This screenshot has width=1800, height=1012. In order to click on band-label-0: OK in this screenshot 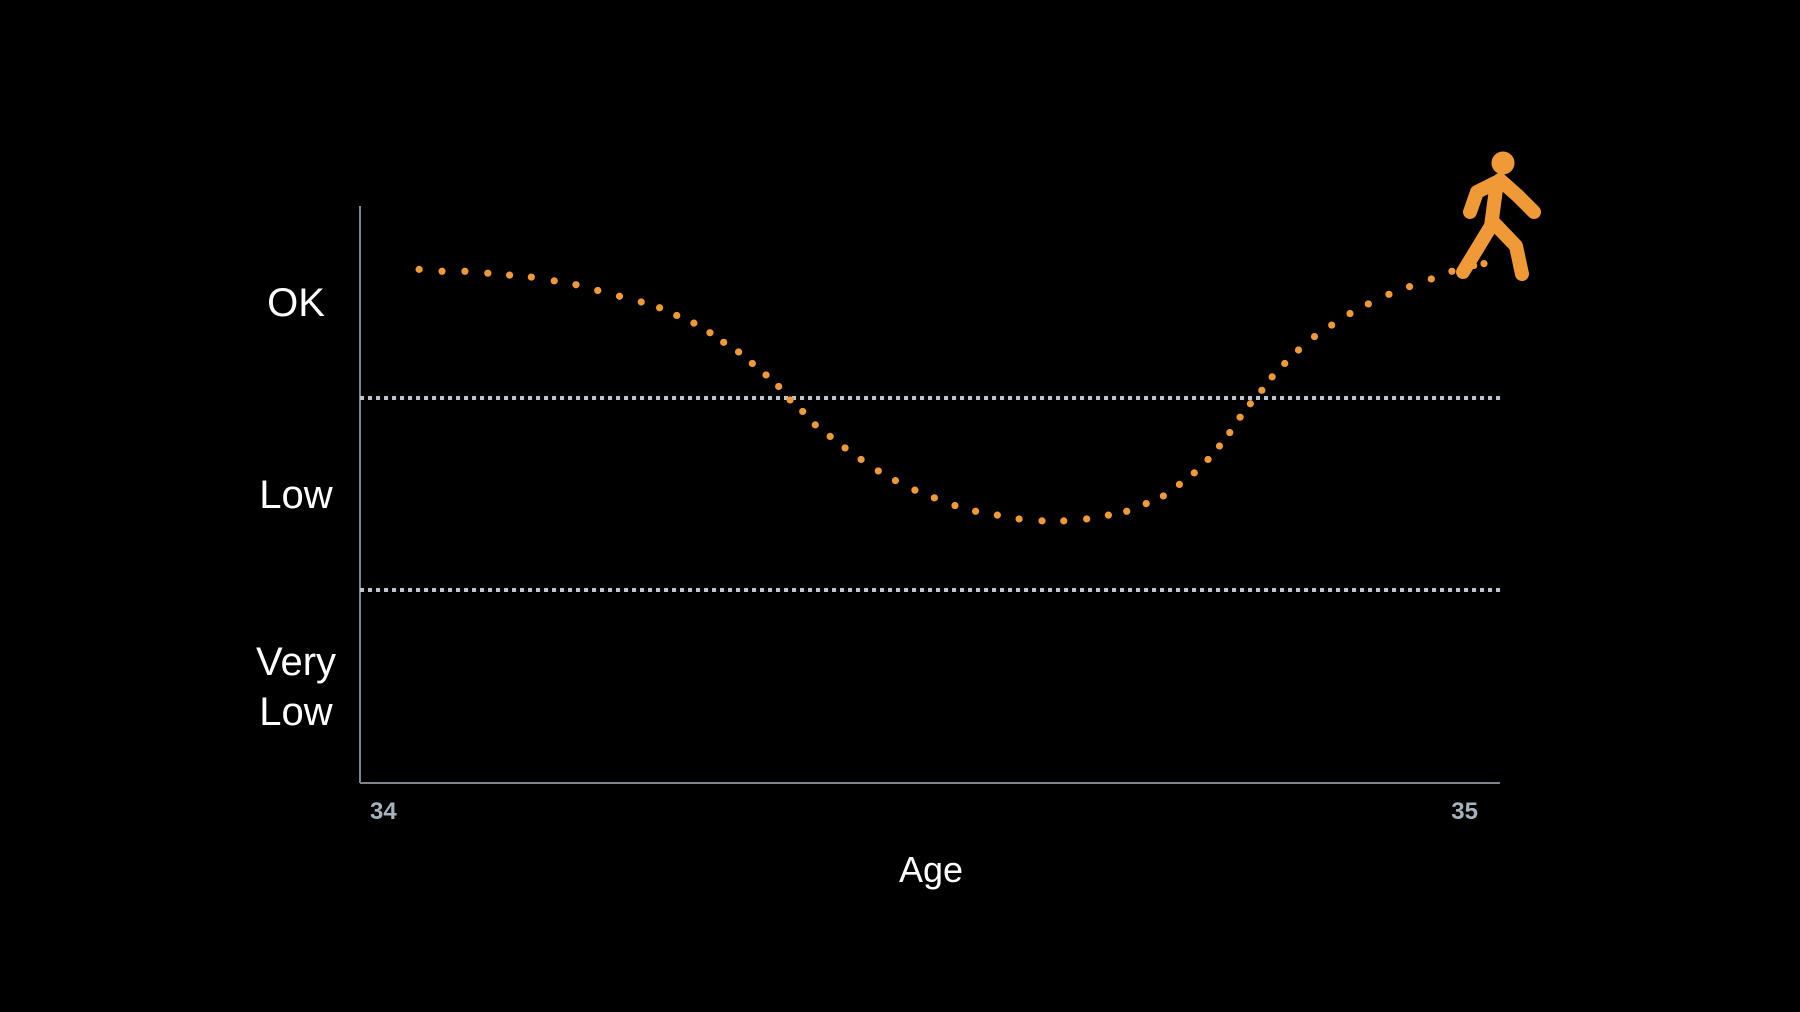, I will do `click(296, 303)`.